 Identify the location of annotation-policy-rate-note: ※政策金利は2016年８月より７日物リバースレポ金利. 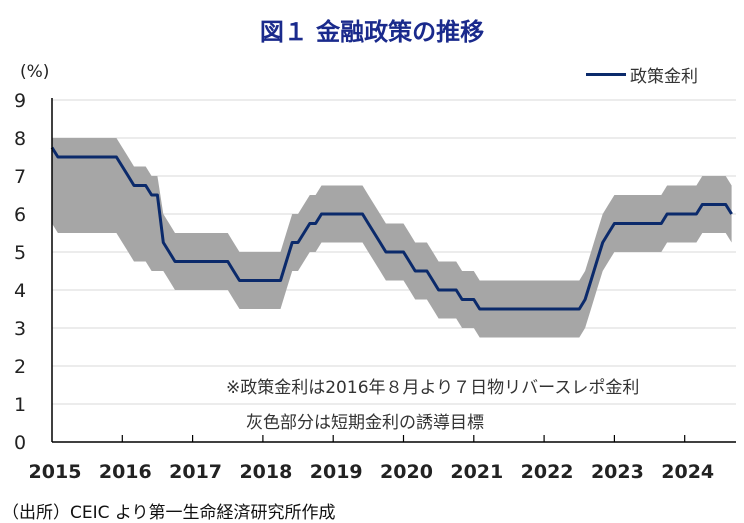
(433, 388).